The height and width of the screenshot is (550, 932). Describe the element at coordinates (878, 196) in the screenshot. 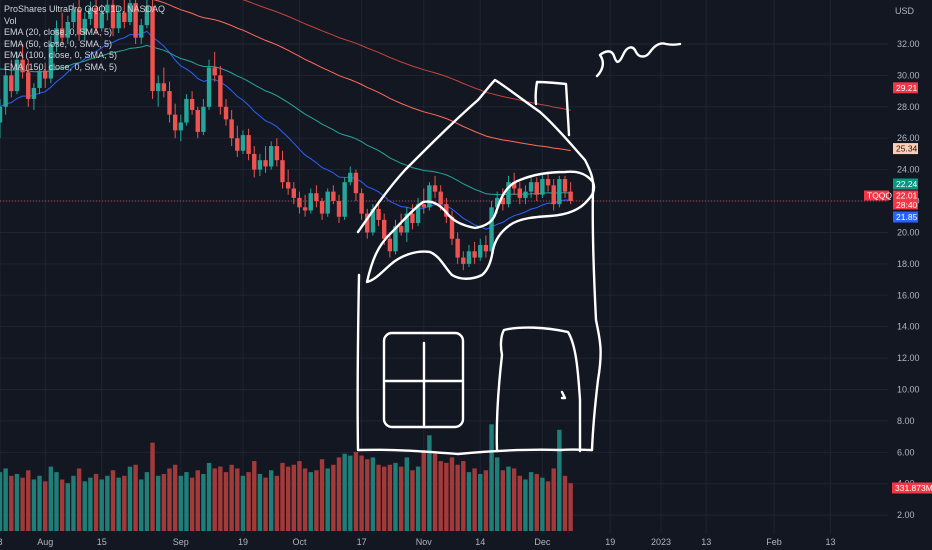

I see `tag-symbol: TQQQ` at that location.